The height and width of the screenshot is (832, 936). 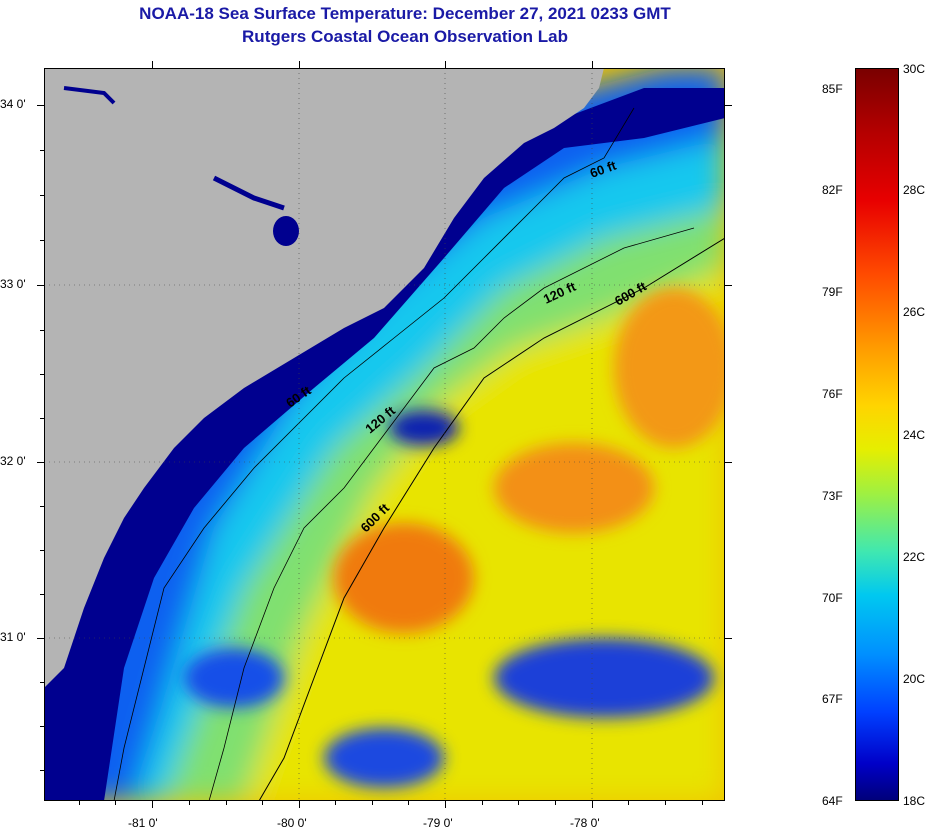 What do you see at coordinates (832, 292) in the screenshot?
I see `colorbar-fahrenheit-label: 79F` at bounding box center [832, 292].